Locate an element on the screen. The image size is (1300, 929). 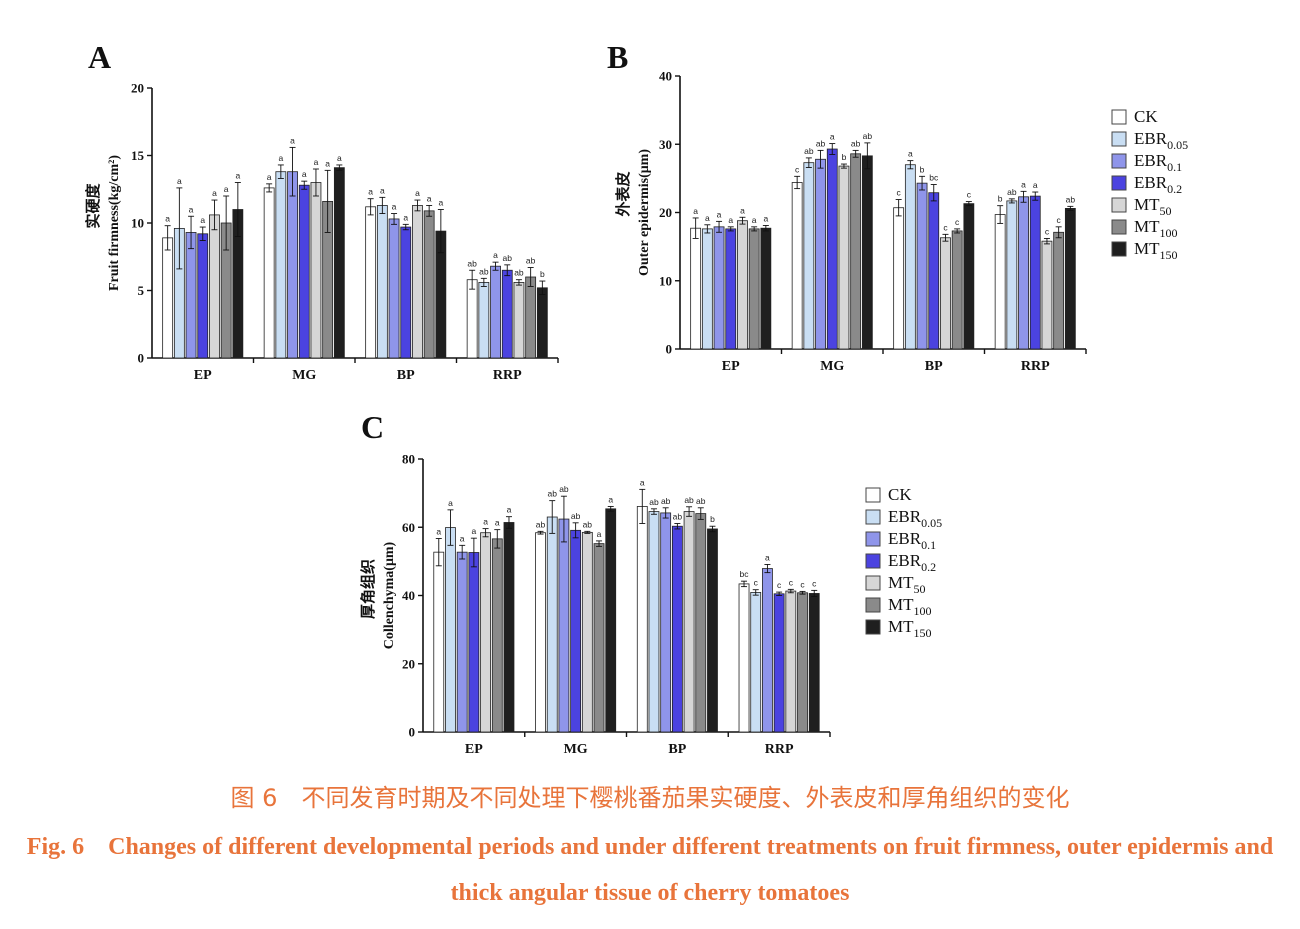
legend-entry: EBR0.2 is located at coordinates (1158, 184).